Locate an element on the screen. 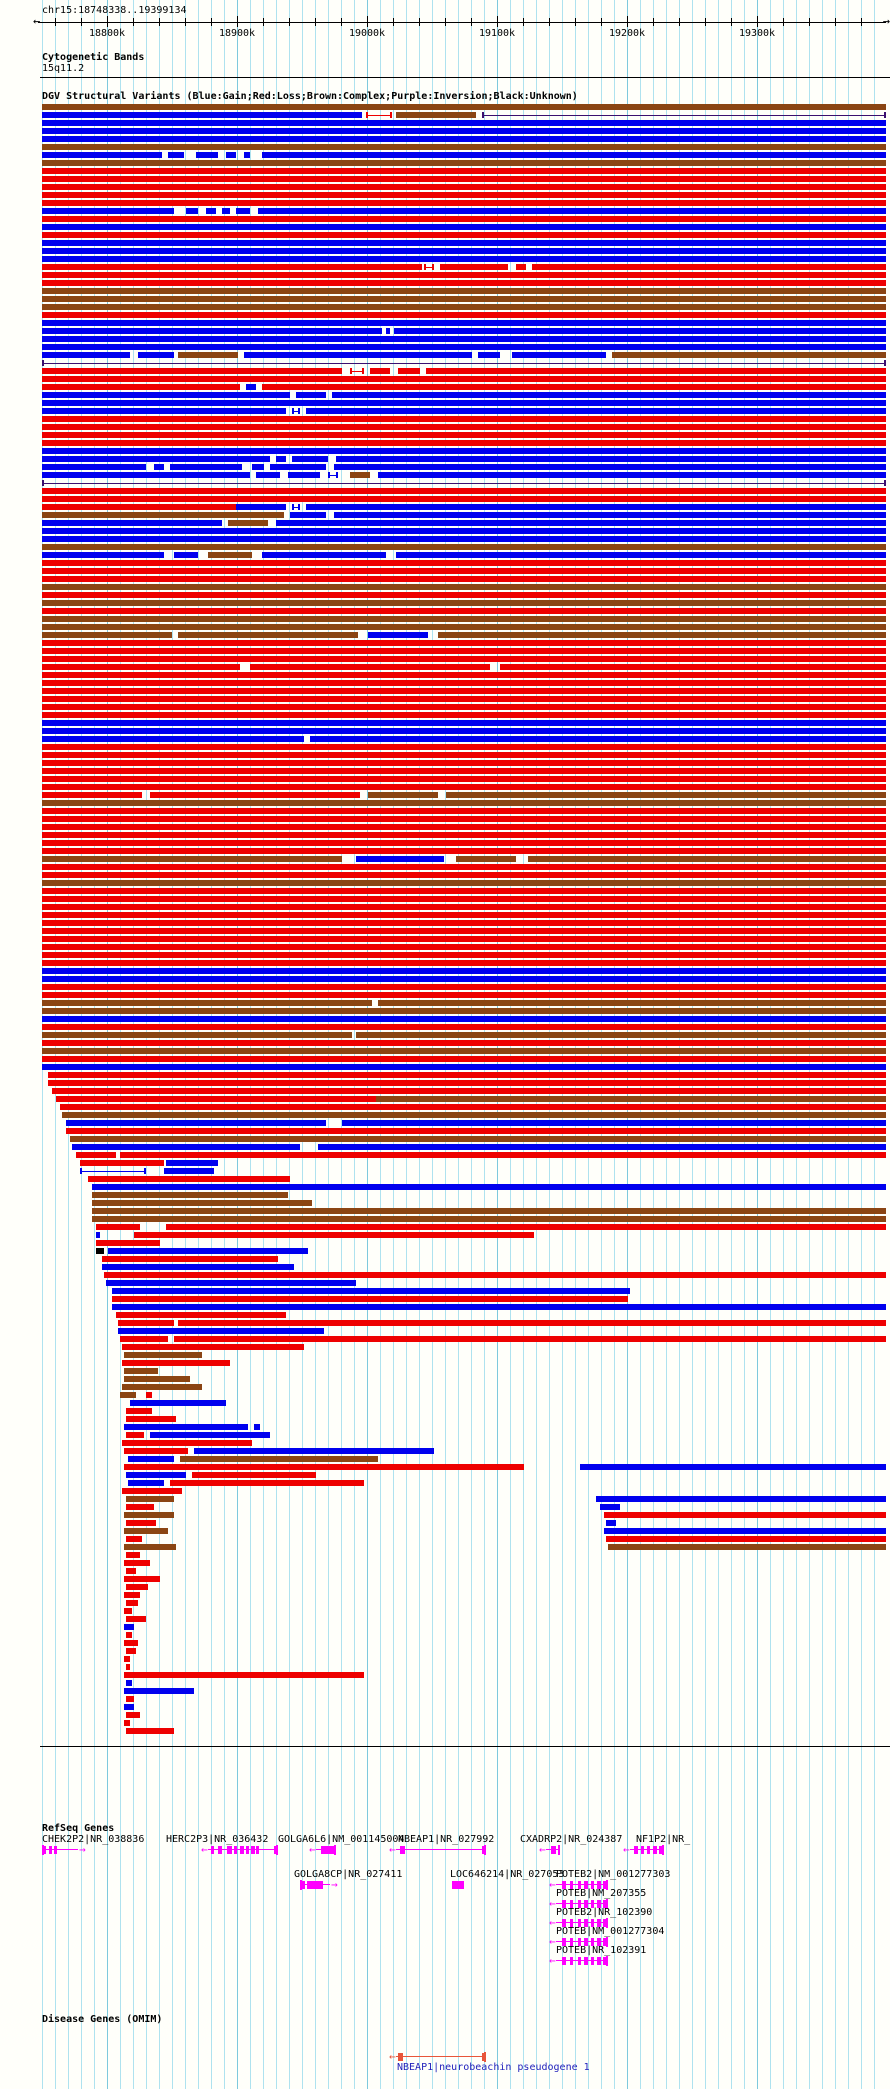  refseq-gene-label: HERC2P3|NR_036432 is located at coordinates (217, 1839).